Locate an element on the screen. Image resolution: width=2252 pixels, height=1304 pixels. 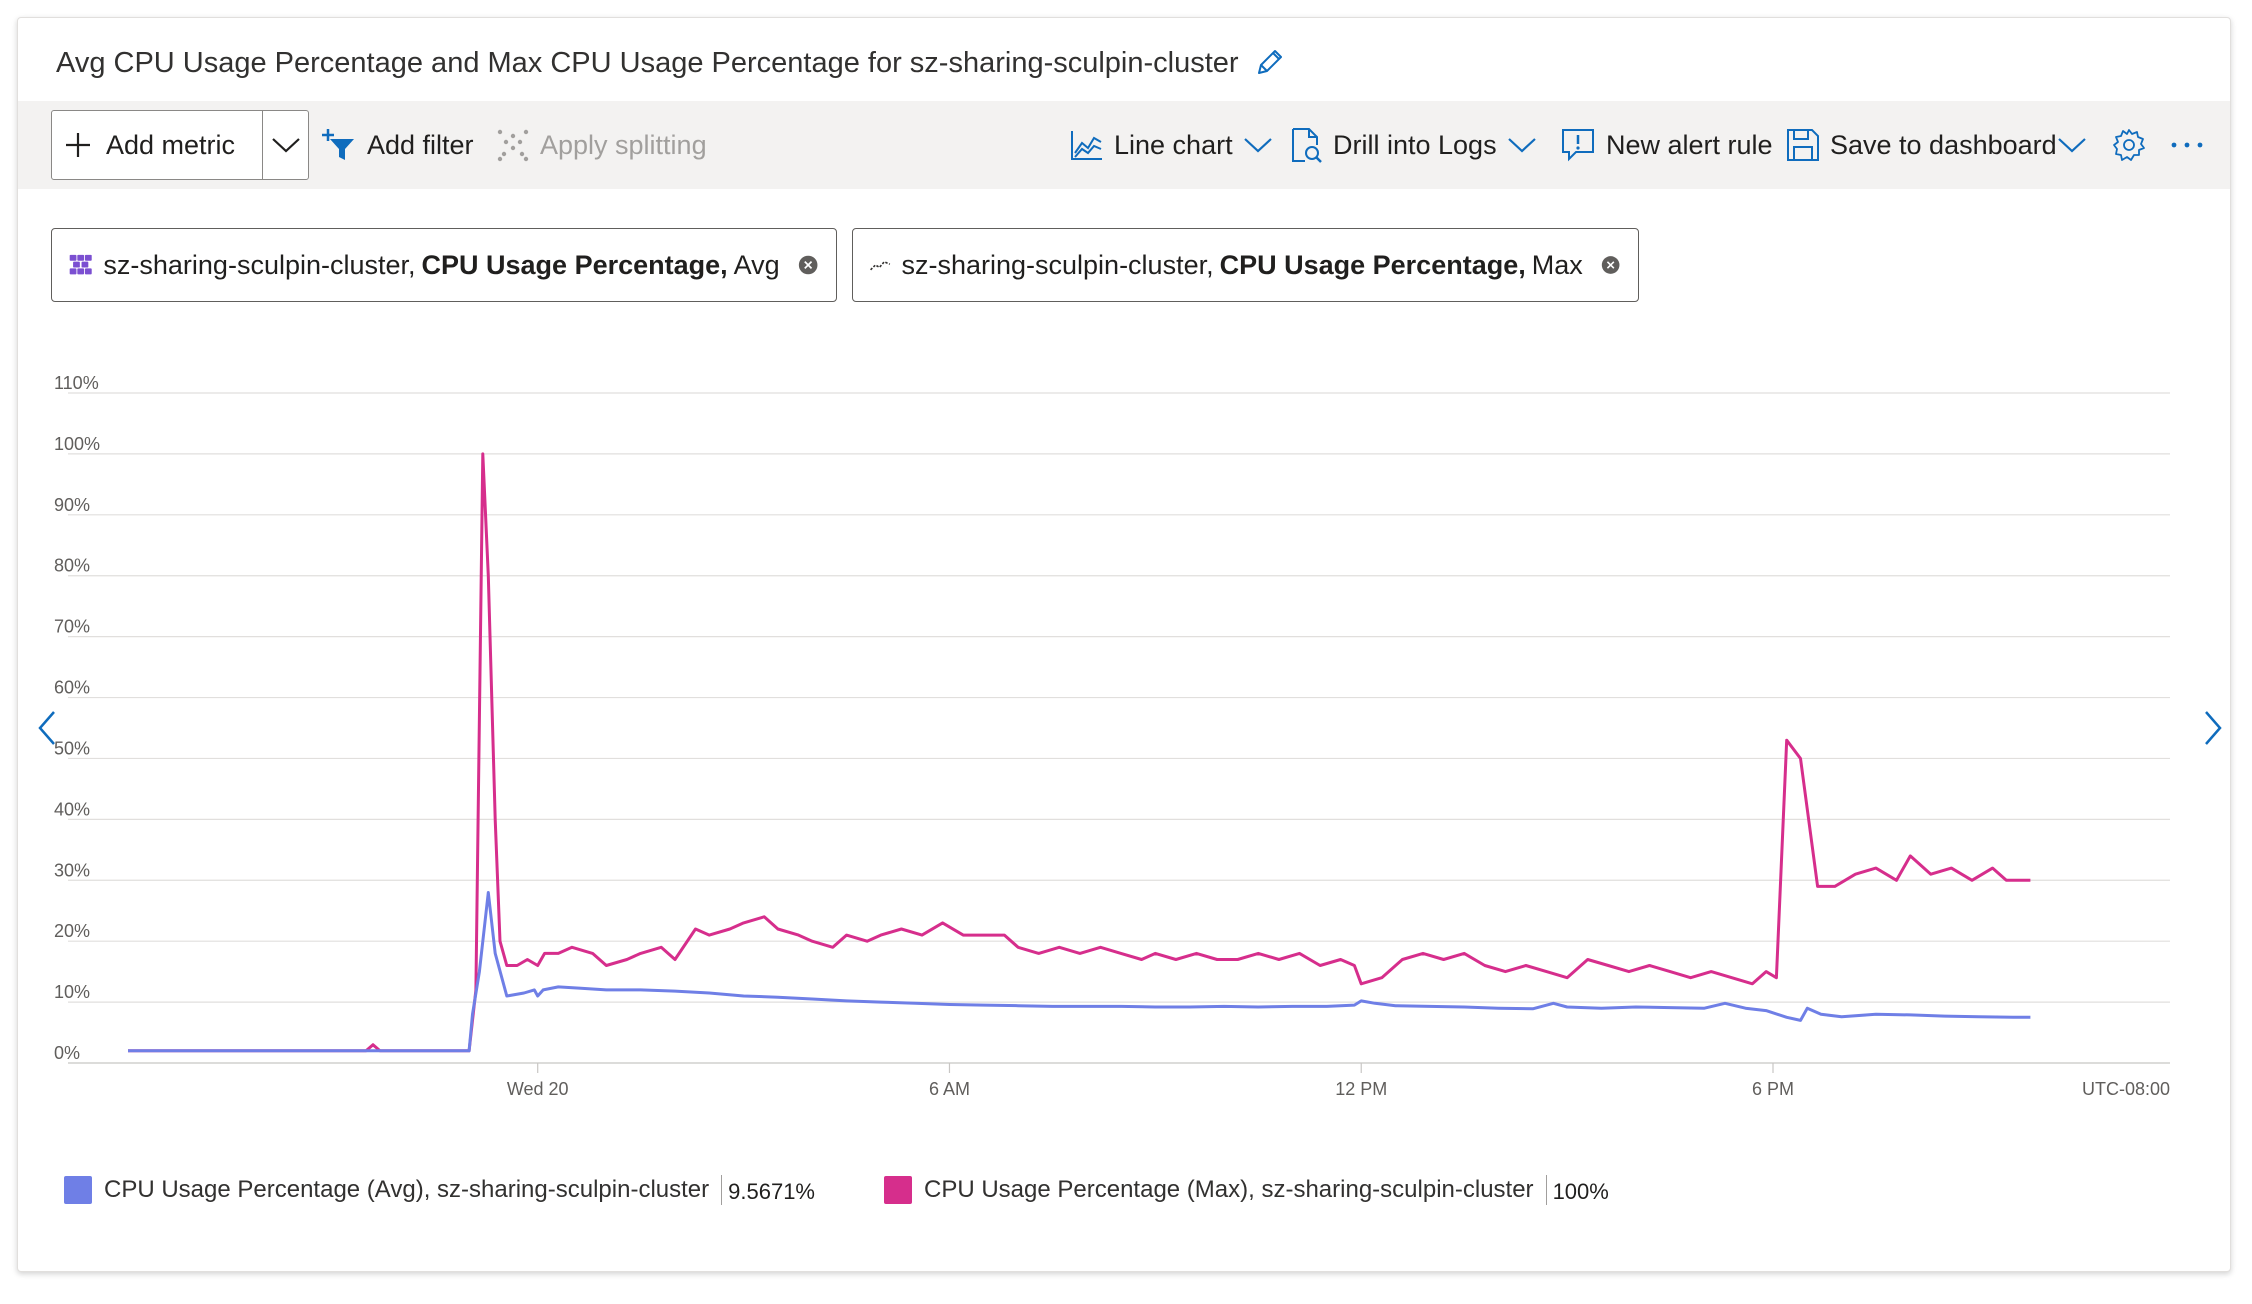
x-tick-label: 6 PM is located at coordinates (1773, 1089).